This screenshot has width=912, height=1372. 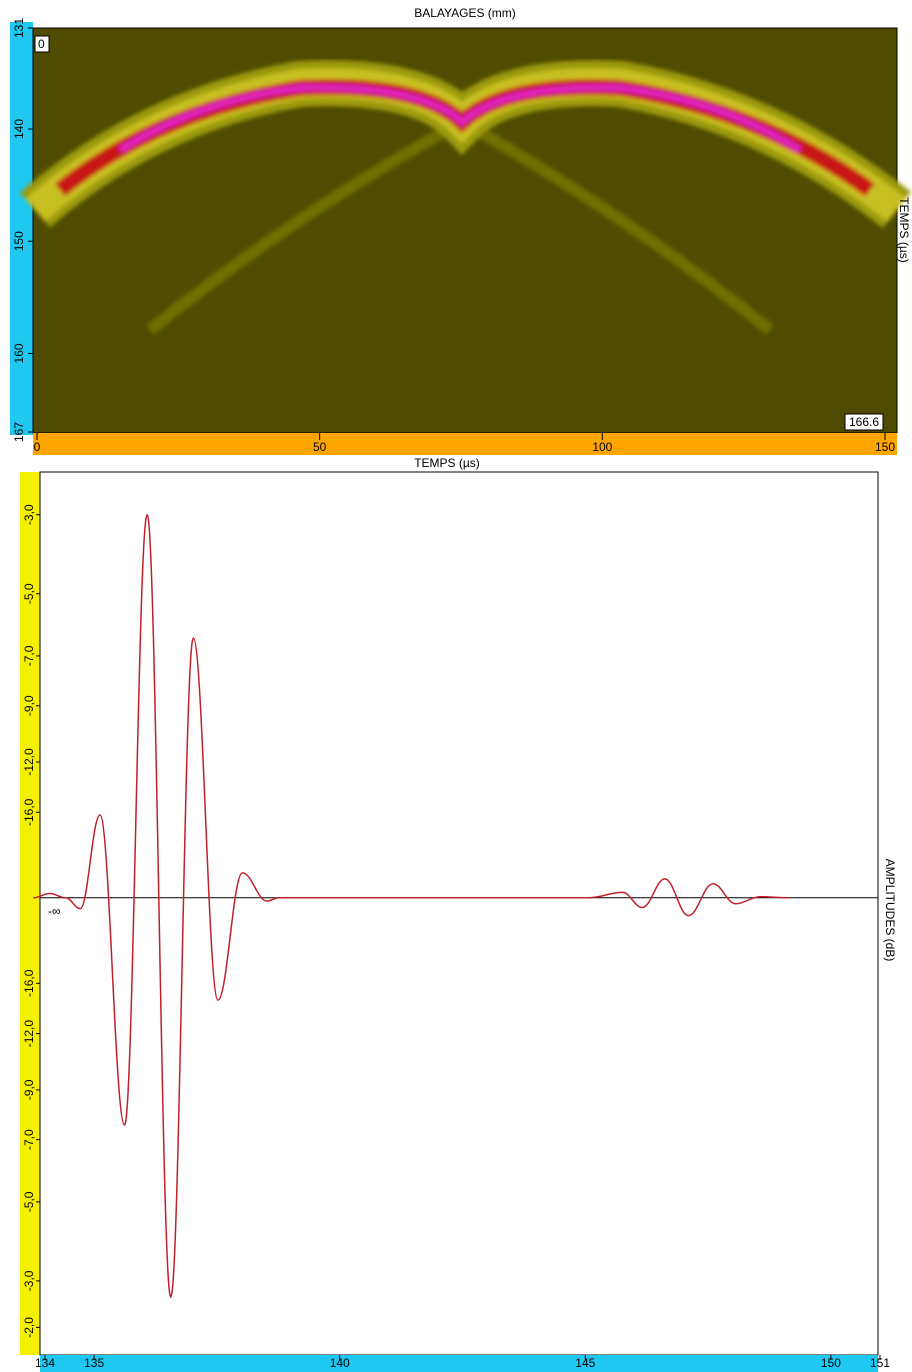 I want to click on x-tick-label: 145, so click(x=585, y=1363).